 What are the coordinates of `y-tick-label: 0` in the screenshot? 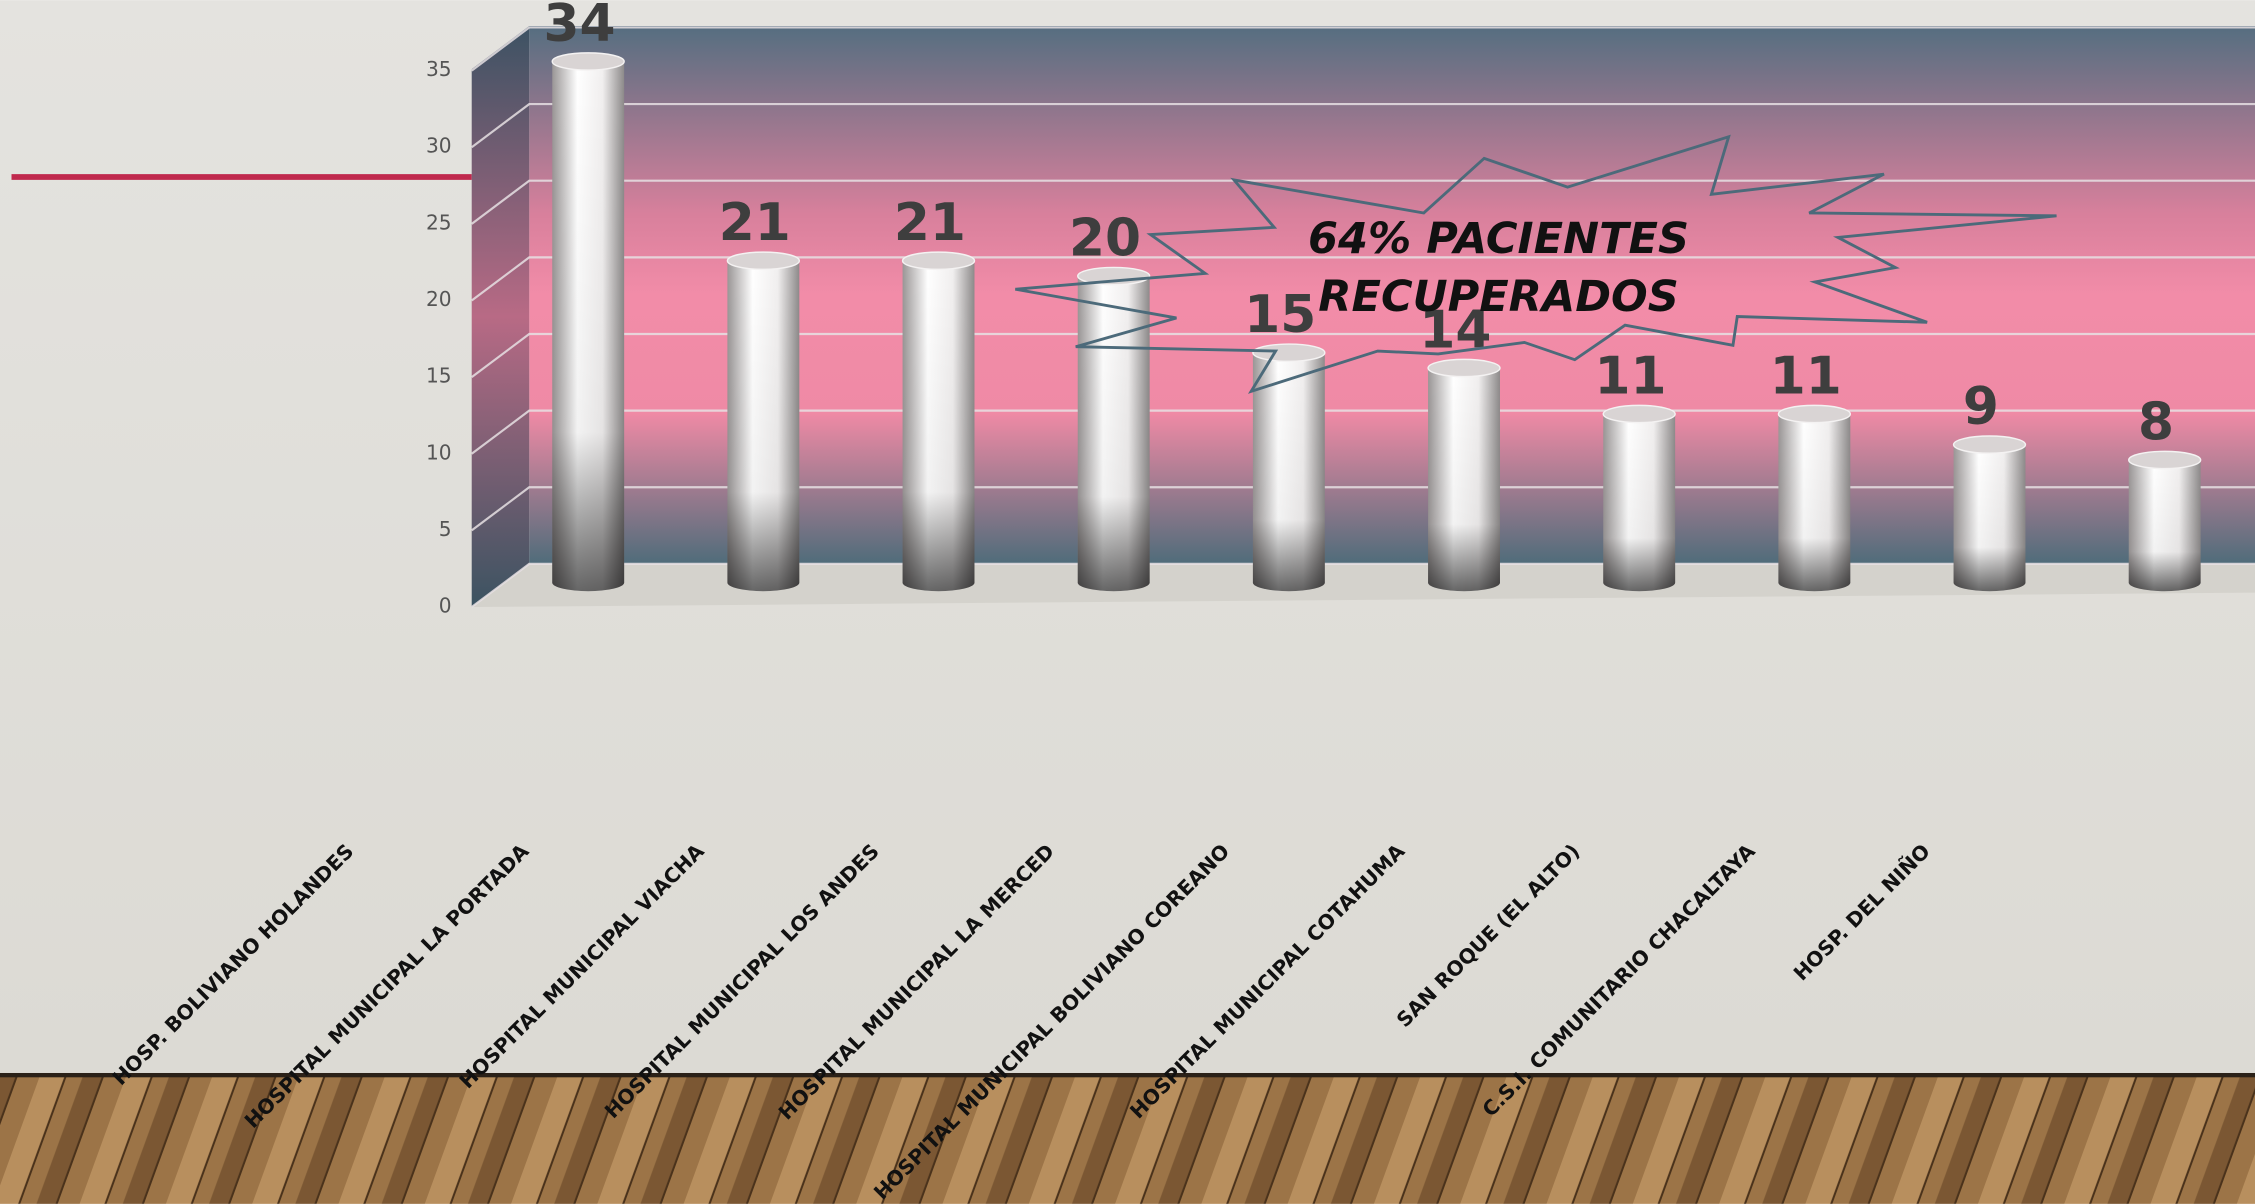 It's located at (445, 606).